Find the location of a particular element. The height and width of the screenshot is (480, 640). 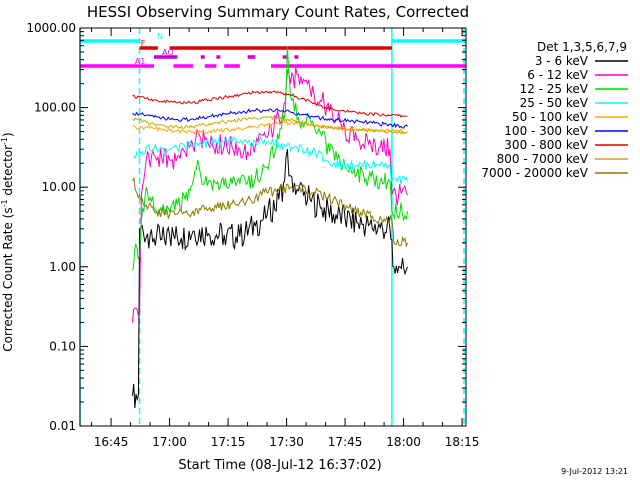

y-axis-label: Corrected Count Rate (s-1 detector-1) is located at coordinates (7, 241).